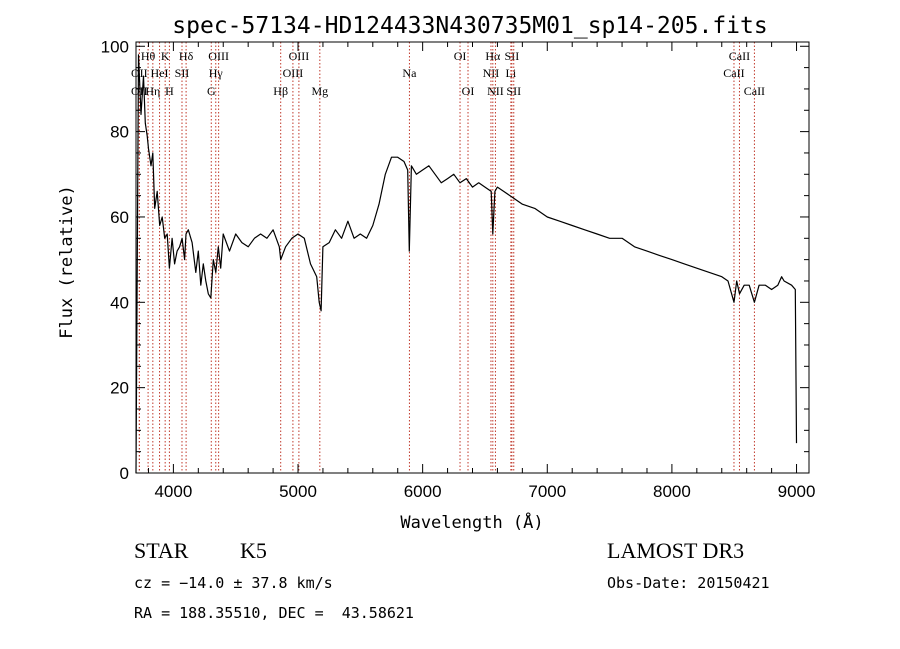 The width and height of the screenshot is (900, 649). Describe the element at coordinates (160, 73) in the screenshot. I see `line-marker-label: HeI` at that location.